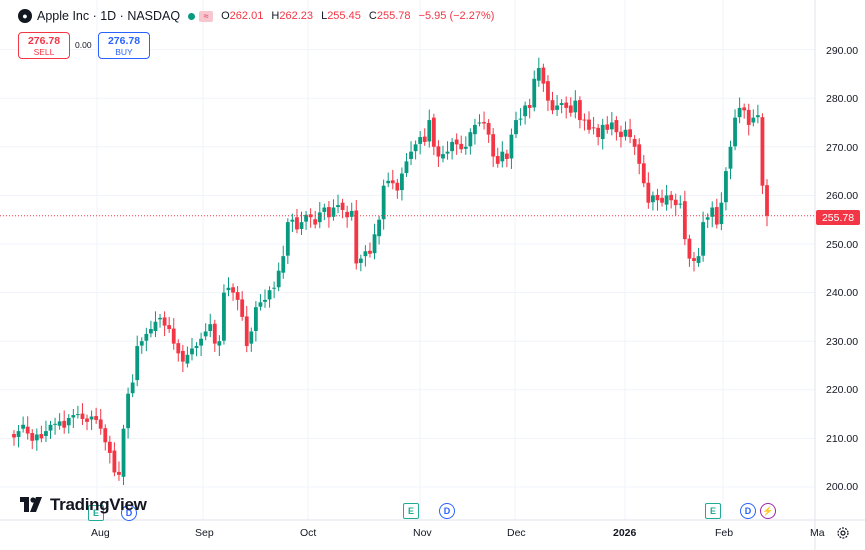 The height and width of the screenshot is (550, 865). I want to click on gear-icon, so click(843, 533).